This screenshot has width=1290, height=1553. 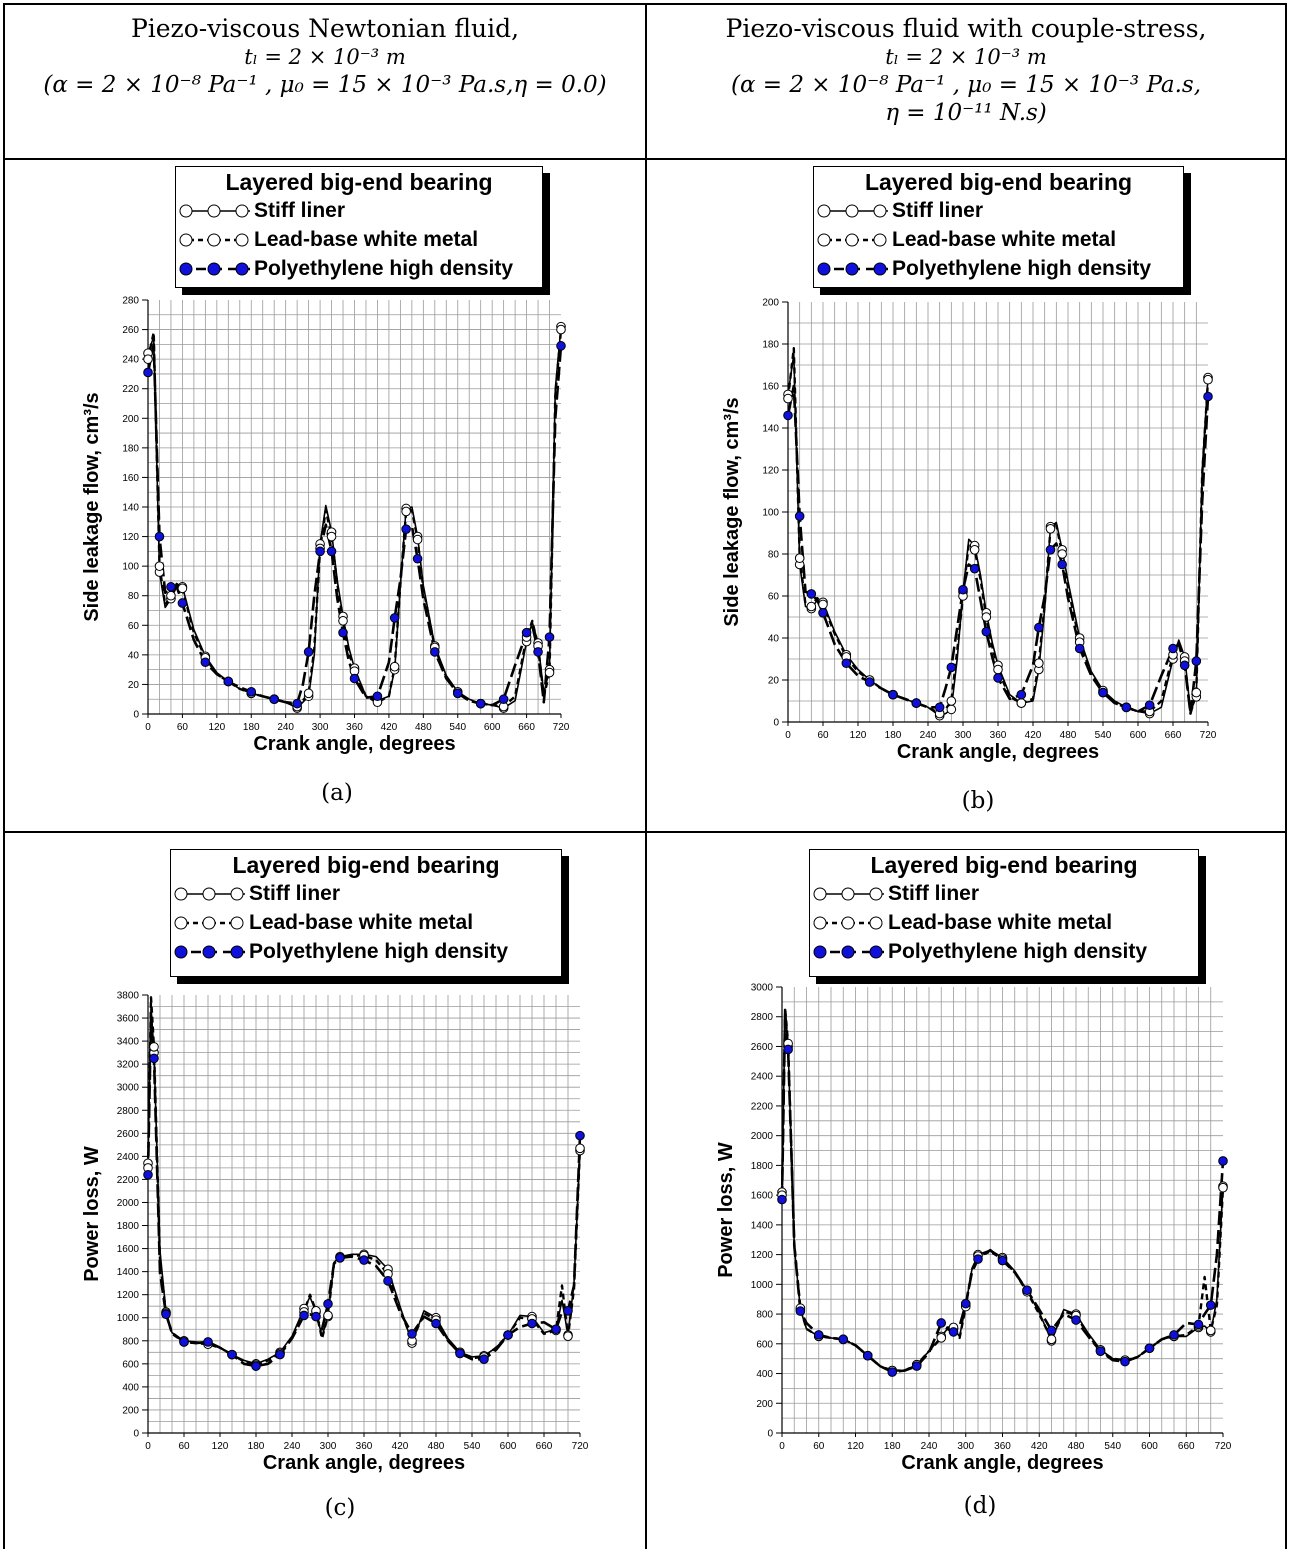 What do you see at coordinates (128, 1042) in the screenshot?
I see `y-tick-label: 3400` at bounding box center [128, 1042].